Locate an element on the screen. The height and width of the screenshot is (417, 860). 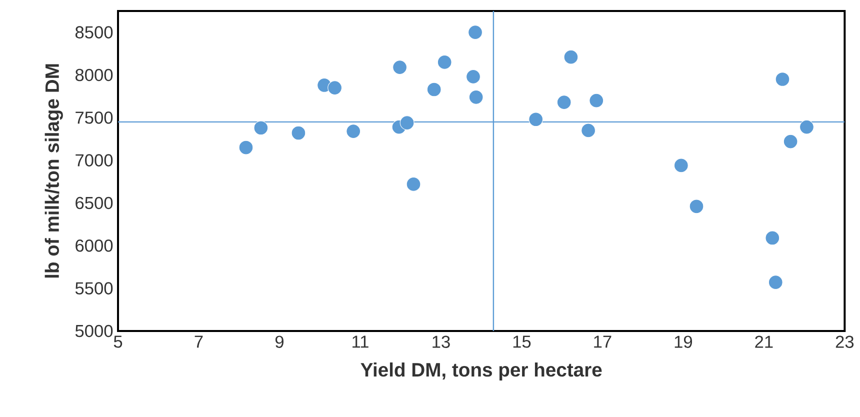
x-tick-label: 5 is located at coordinates (118, 342).